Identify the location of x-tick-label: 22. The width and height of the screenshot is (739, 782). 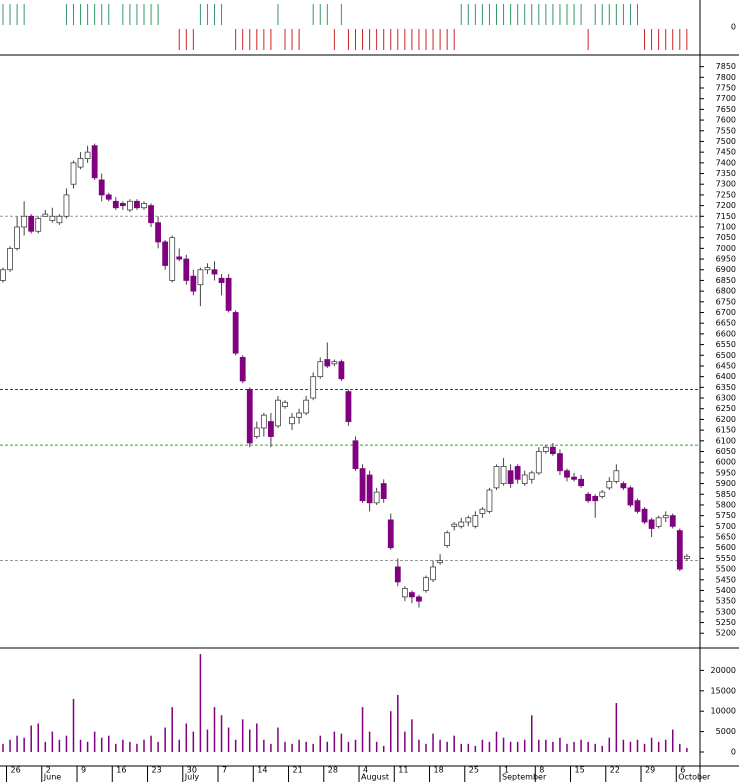
(615, 770).